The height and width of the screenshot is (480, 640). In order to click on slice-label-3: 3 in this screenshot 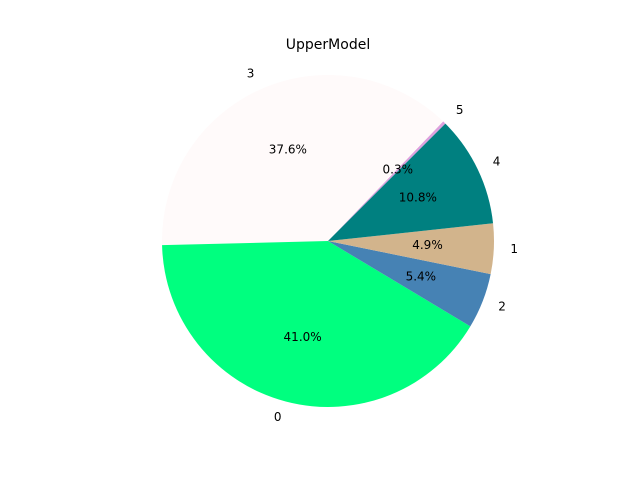, I will do `click(251, 73)`.